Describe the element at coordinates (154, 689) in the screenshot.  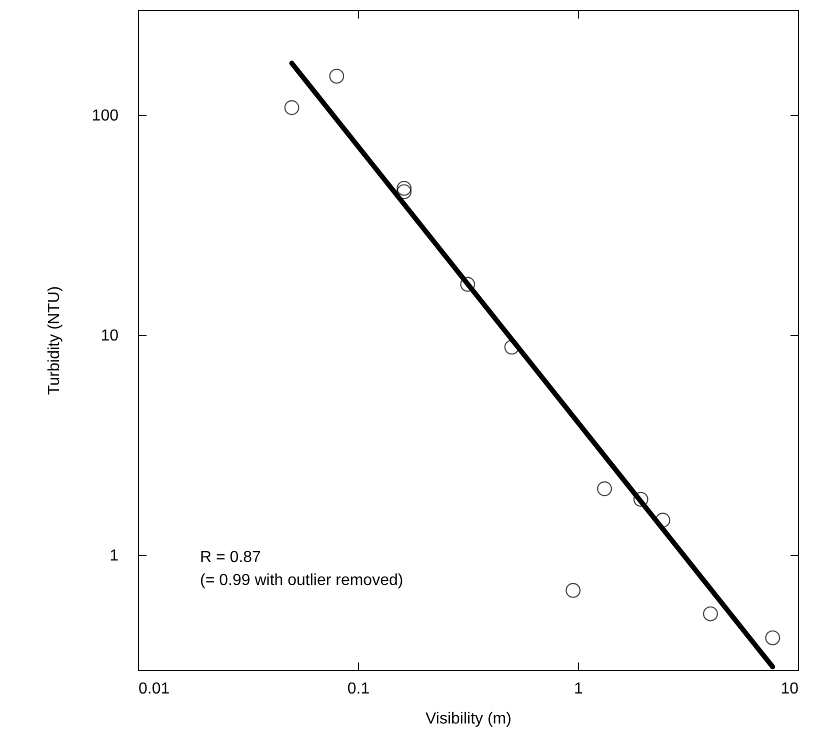
I see `x-tick-label: 0.01` at that location.